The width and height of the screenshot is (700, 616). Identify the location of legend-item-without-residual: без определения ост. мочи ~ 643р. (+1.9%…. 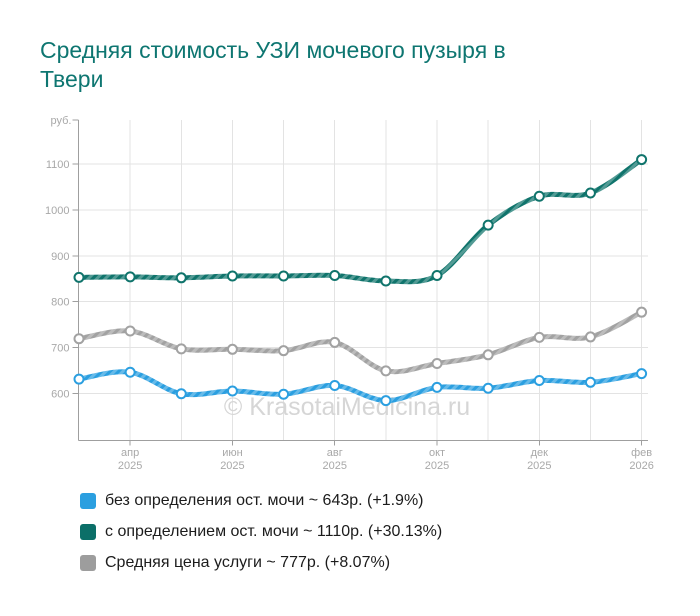
(261, 501).